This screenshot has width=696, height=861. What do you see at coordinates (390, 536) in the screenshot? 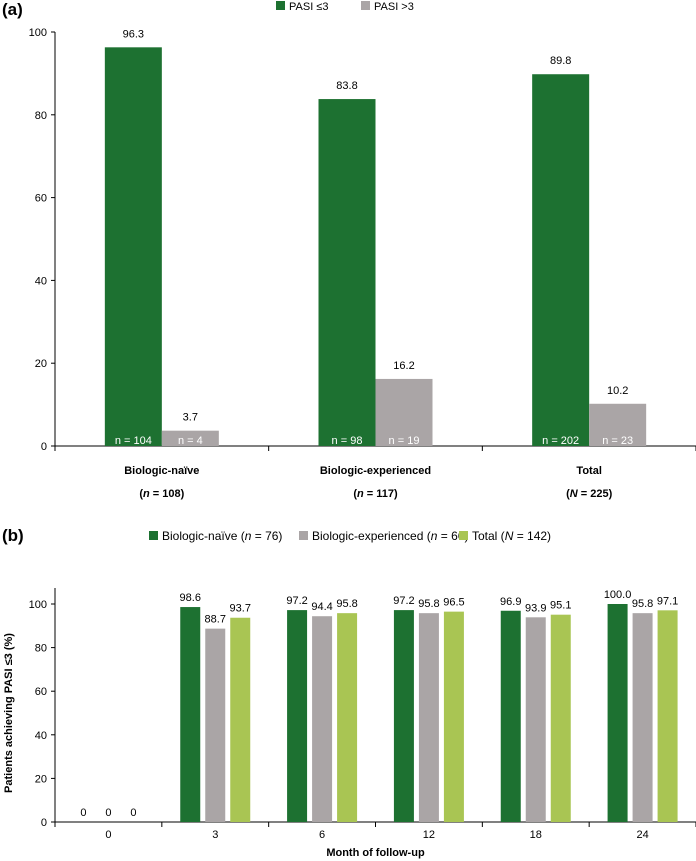
I see `legend-label-b-1: Biologic-experienced (n = 66)` at bounding box center [390, 536].